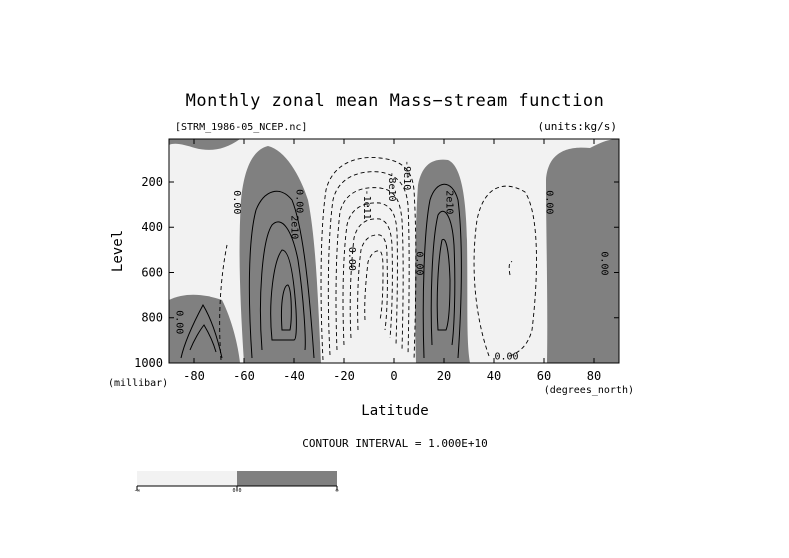  I want to click on x-tick-label: 20, so click(444, 376).